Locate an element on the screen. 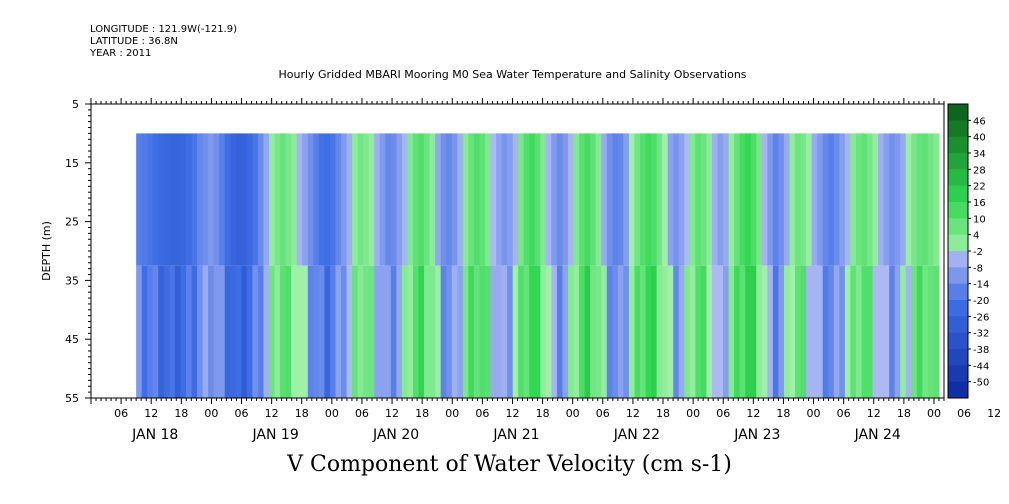 This screenshot has height=504, width=1009. colorbar-label: -2 is located at coordinates (978, 252).